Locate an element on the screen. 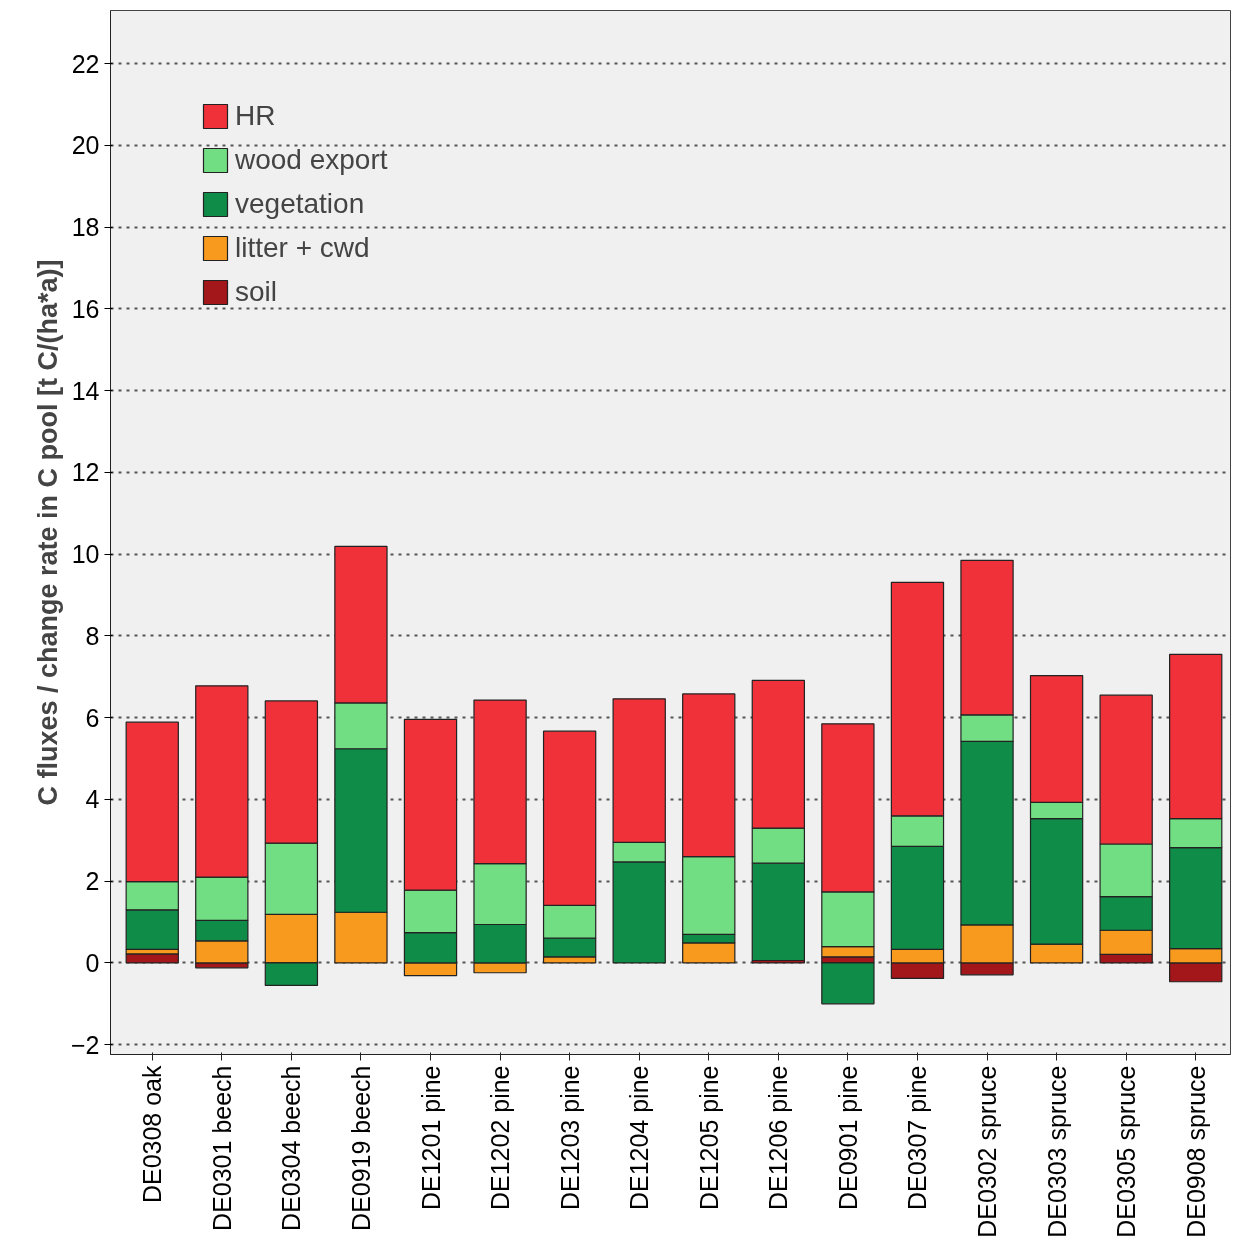 The width and height of the screenshot is (1241, 1248). y-tick-label: 14 is located at coordinates (85, 390).